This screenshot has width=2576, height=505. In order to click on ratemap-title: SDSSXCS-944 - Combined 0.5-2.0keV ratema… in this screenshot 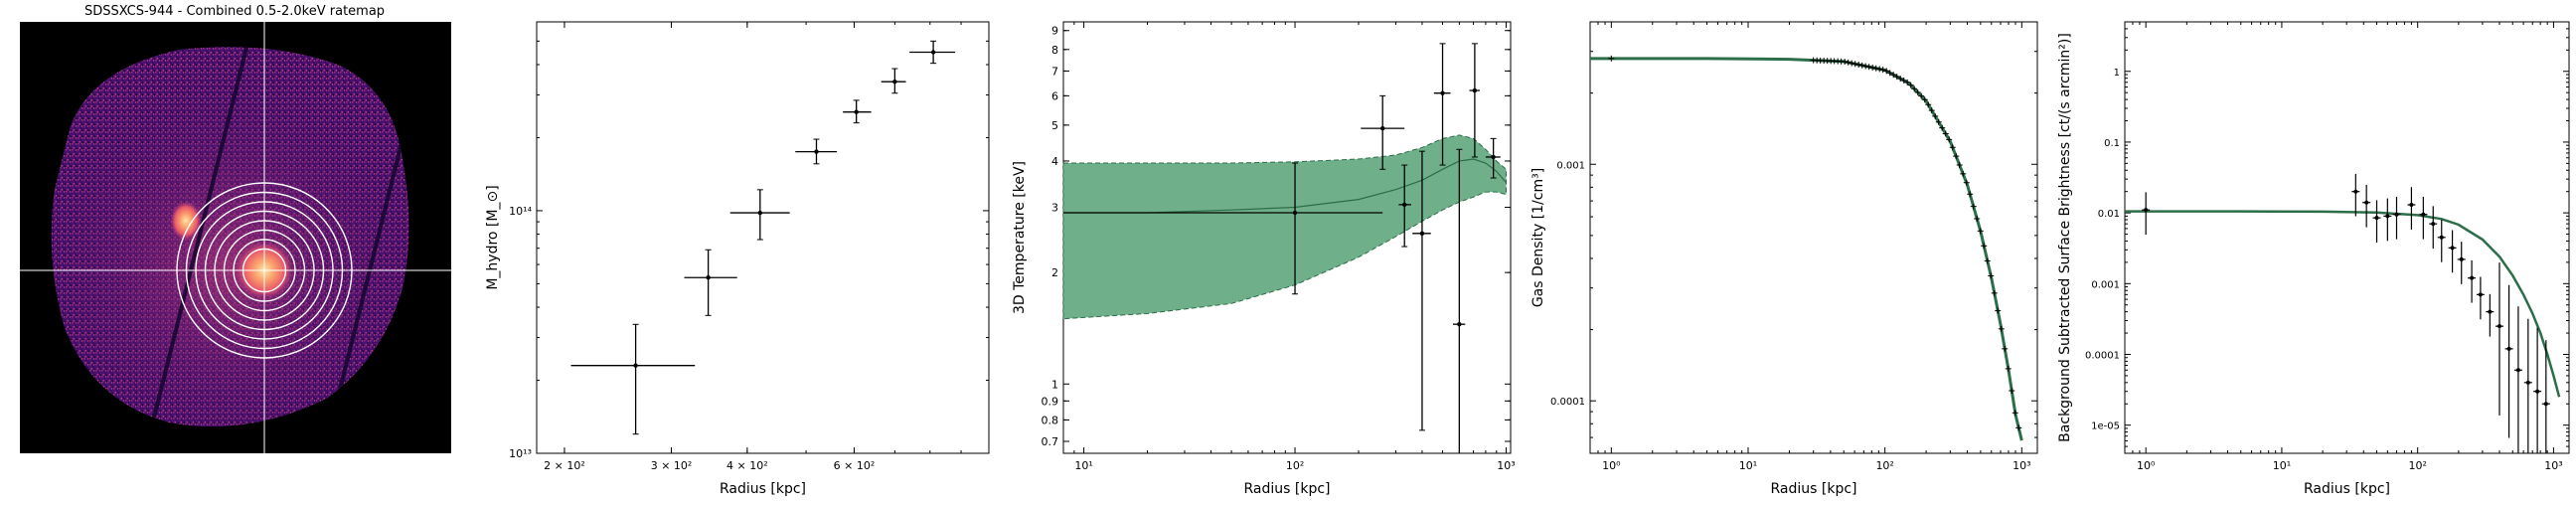, I will do `click(234, 11)`.